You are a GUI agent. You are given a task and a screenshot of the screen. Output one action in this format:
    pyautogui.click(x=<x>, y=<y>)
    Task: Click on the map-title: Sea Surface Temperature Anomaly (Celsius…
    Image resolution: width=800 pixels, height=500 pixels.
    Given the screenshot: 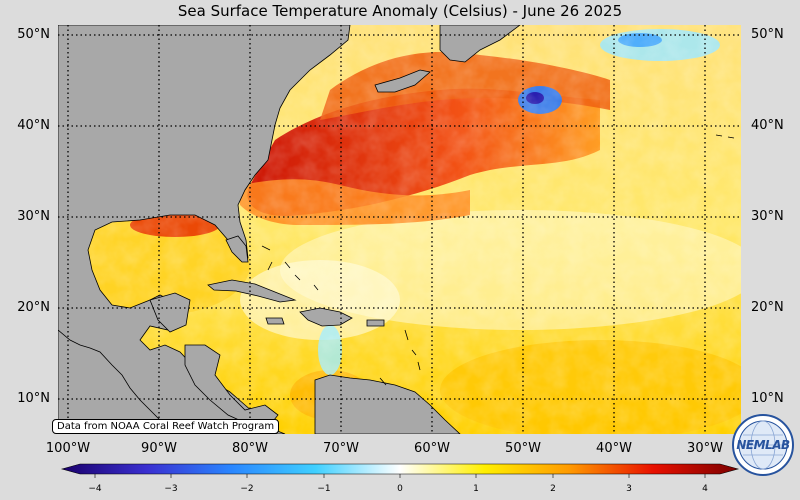 What is the action you would take?
    pyautogui.click(x=400, y=11)
    